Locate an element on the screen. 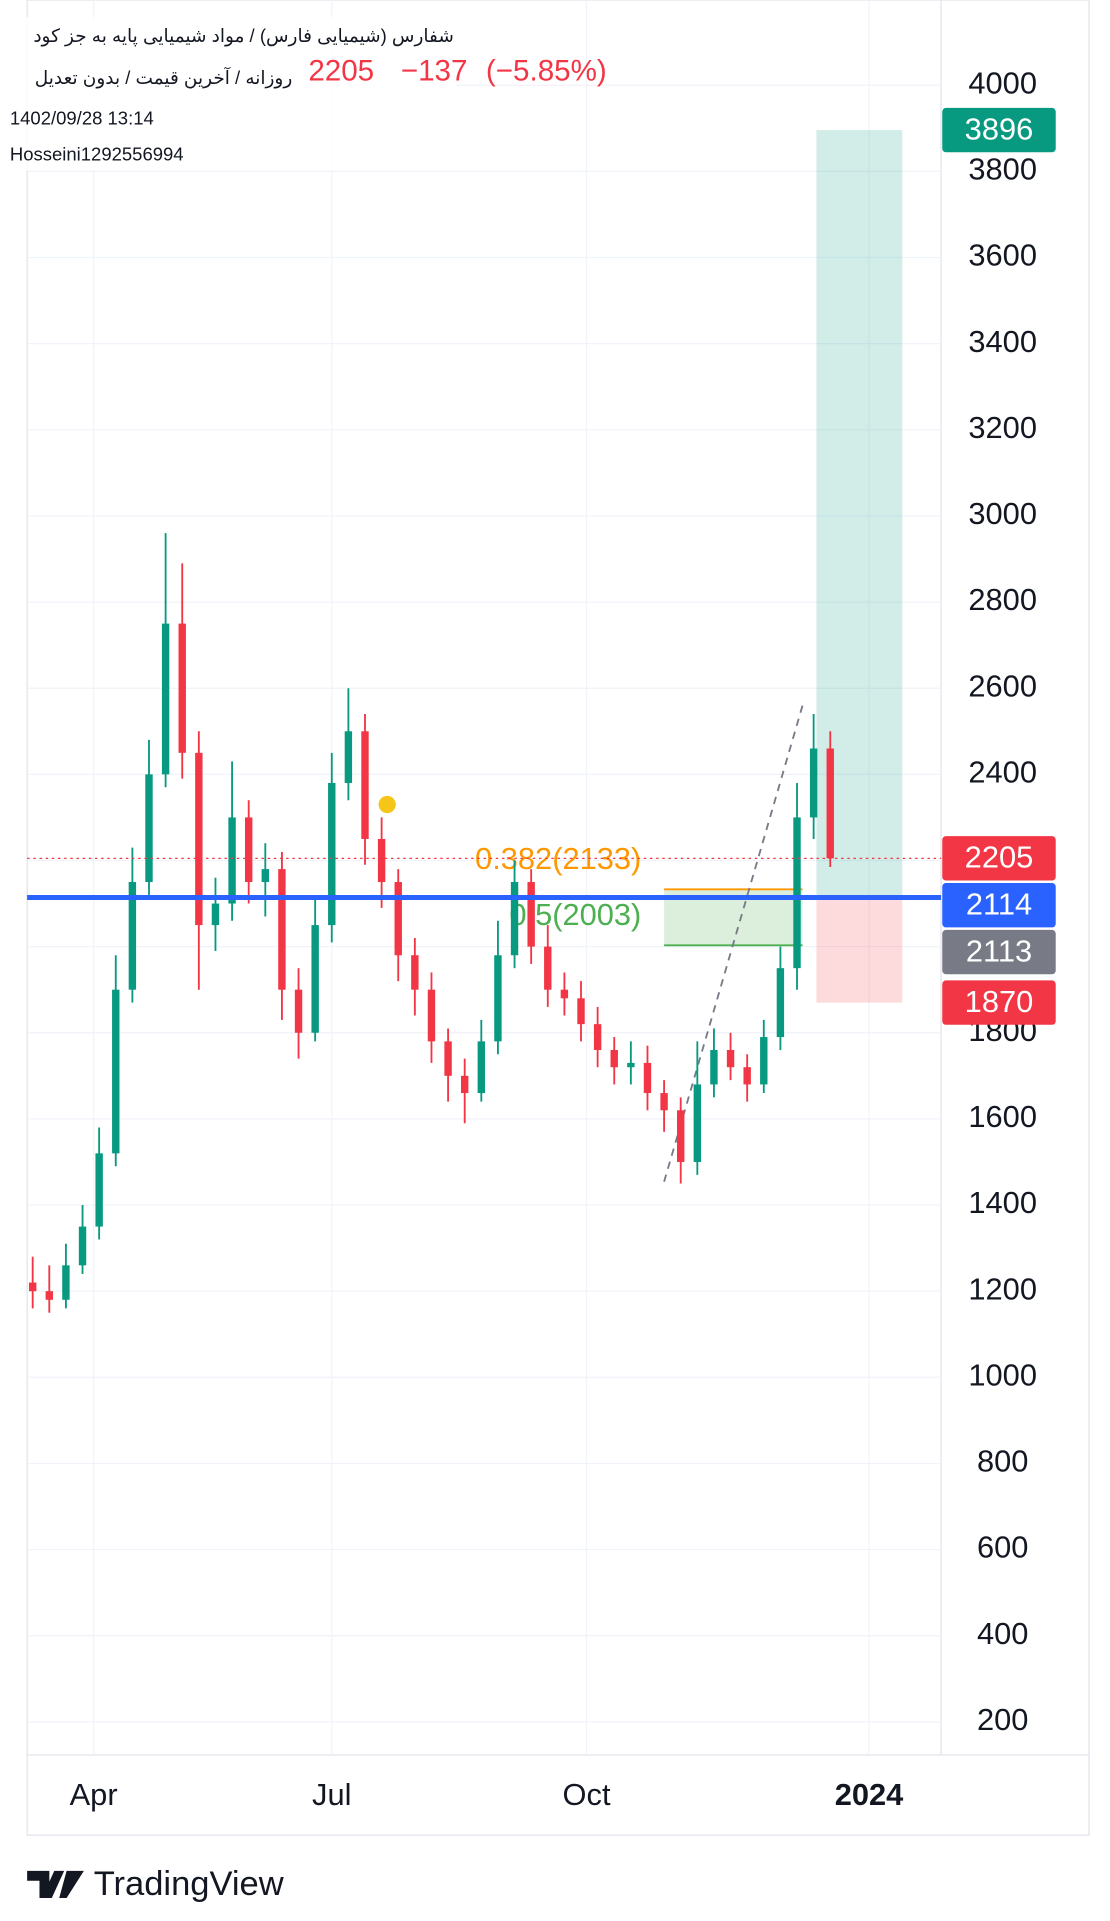 The width and height of the screenshot is (1110, 1921). subtitle: روزانه / آخرین قیمت / بدون تعدیل is located at coordinates (164, 77).